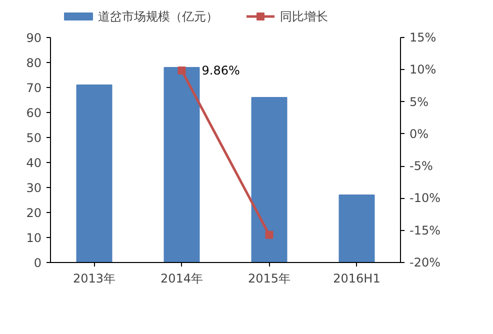  Describe the element at coordinates (425, 230) in the screenshot. I see `y2-tick-label: -15%` at that location.